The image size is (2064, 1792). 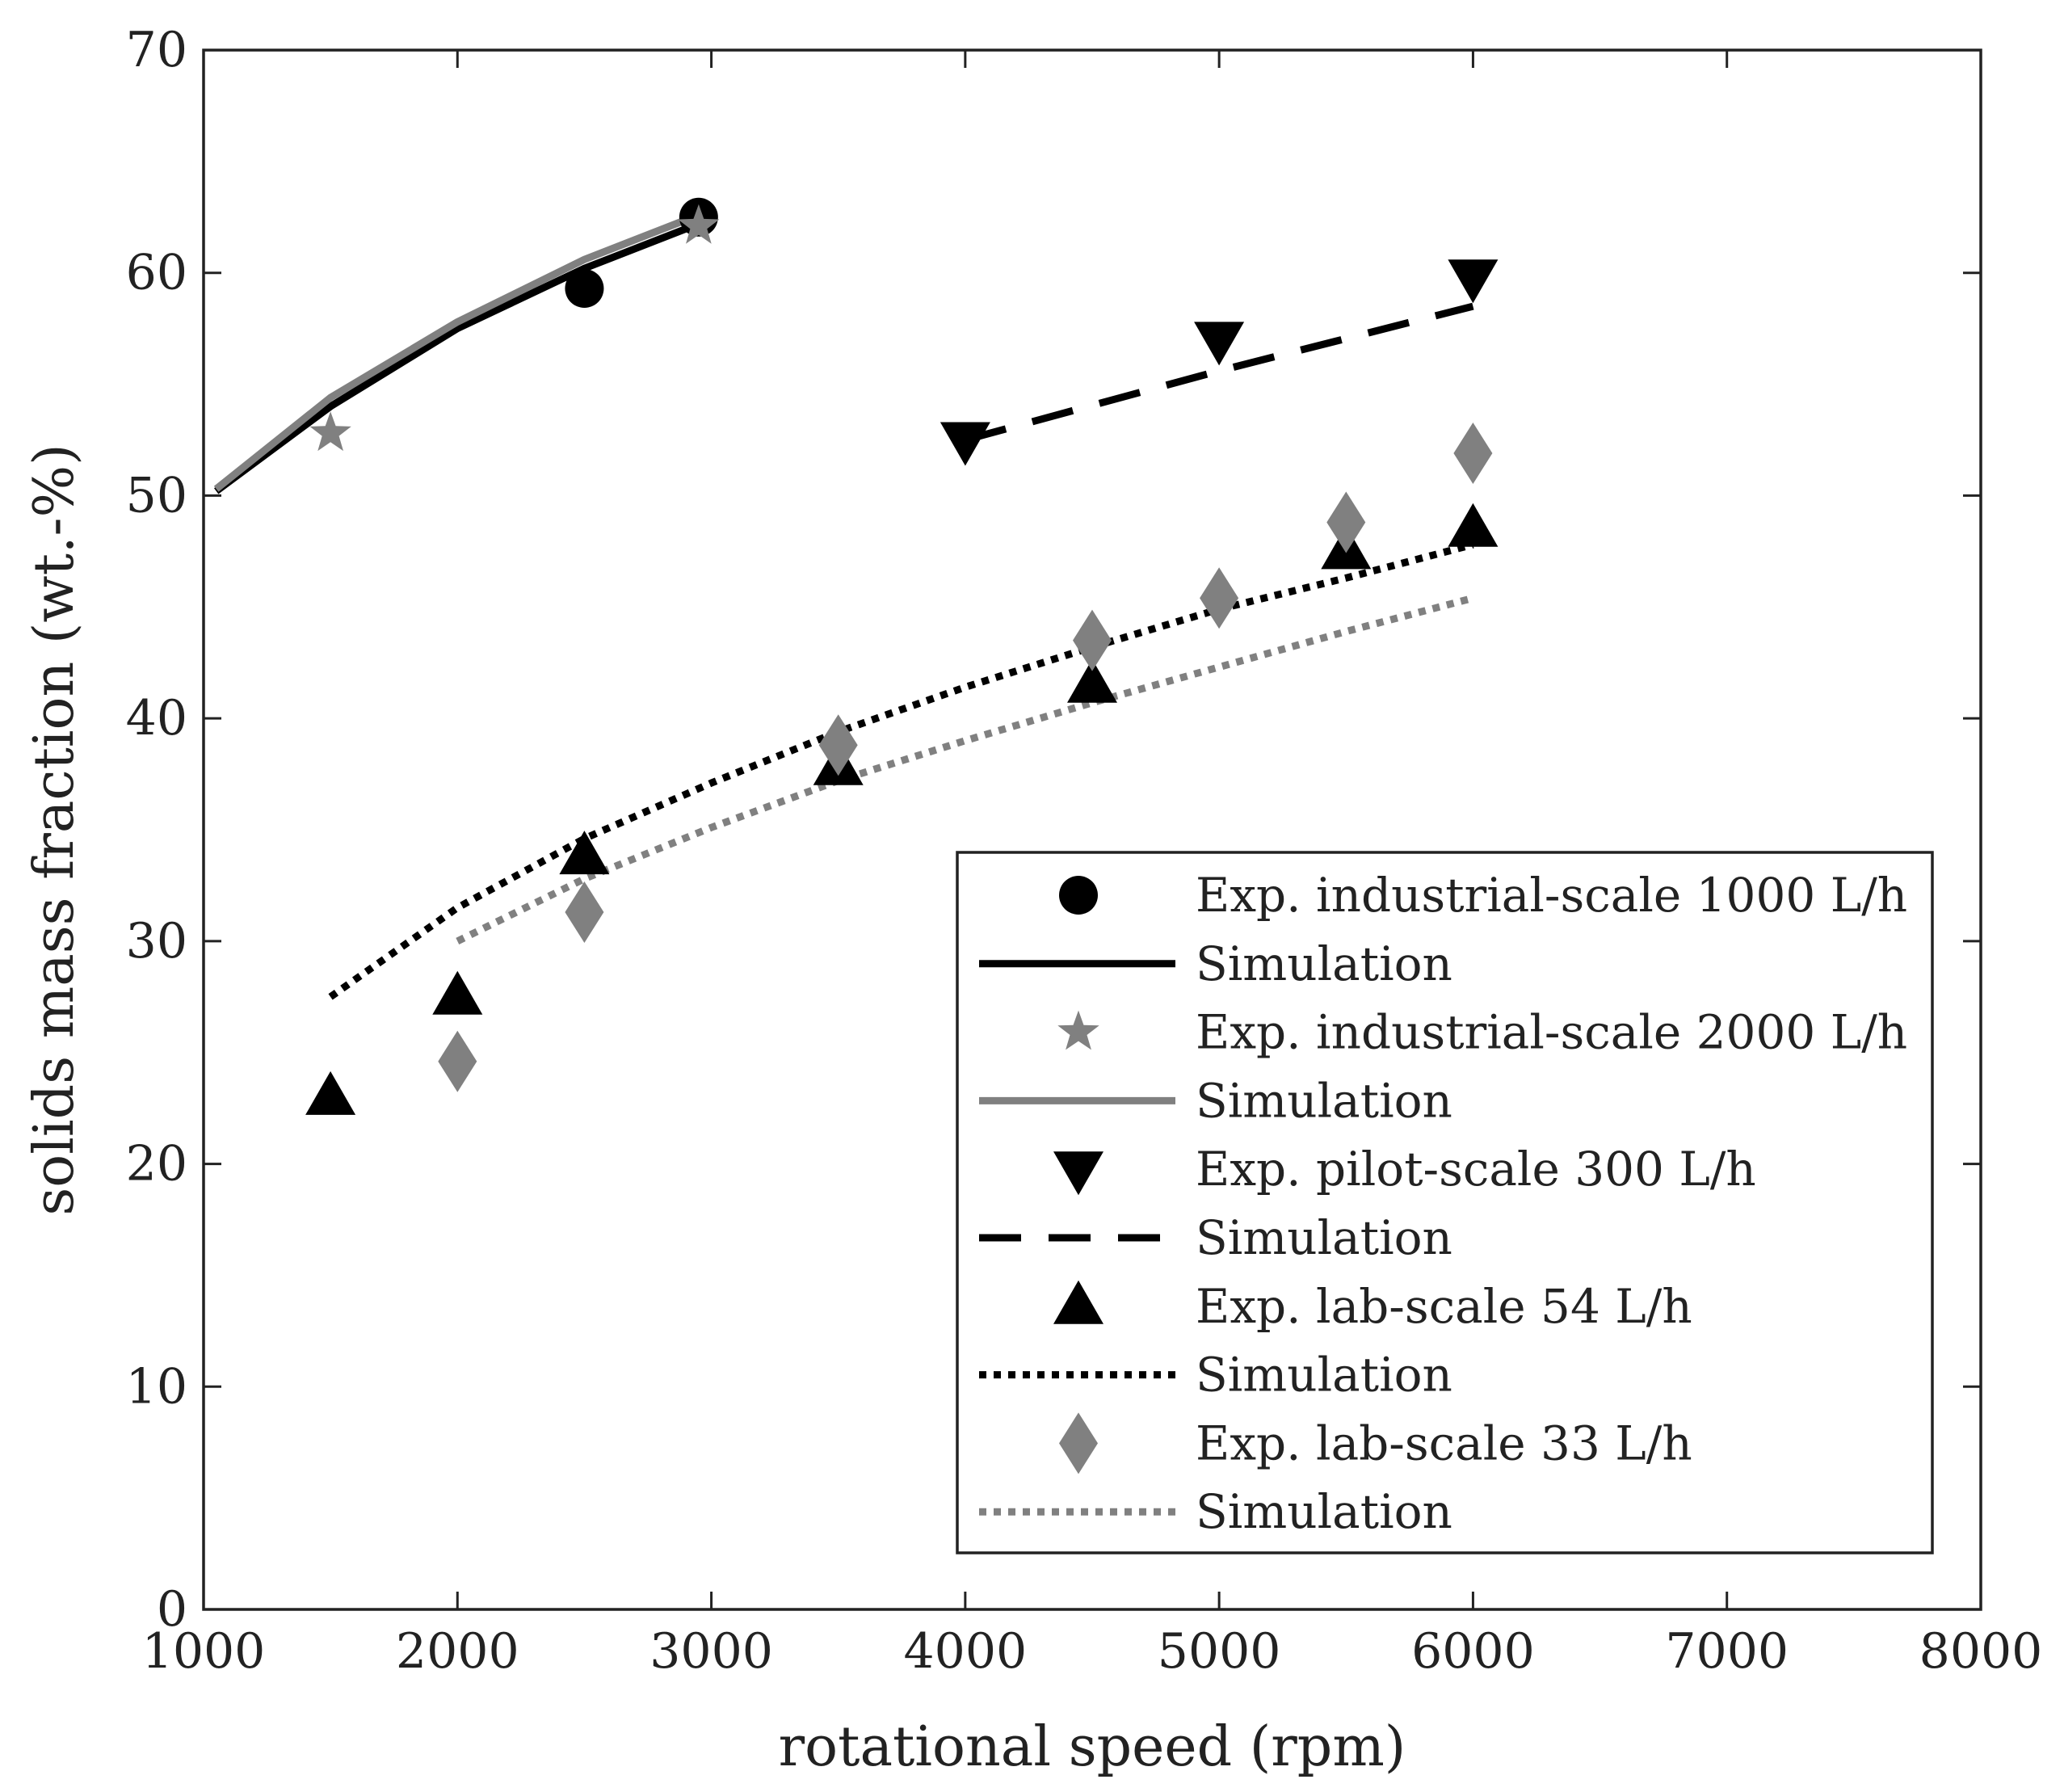 What do you see at coordinates (711, 1651) in the screenshot?
I see `x-tick-label: 3000` at bounding box center [711, 1651].